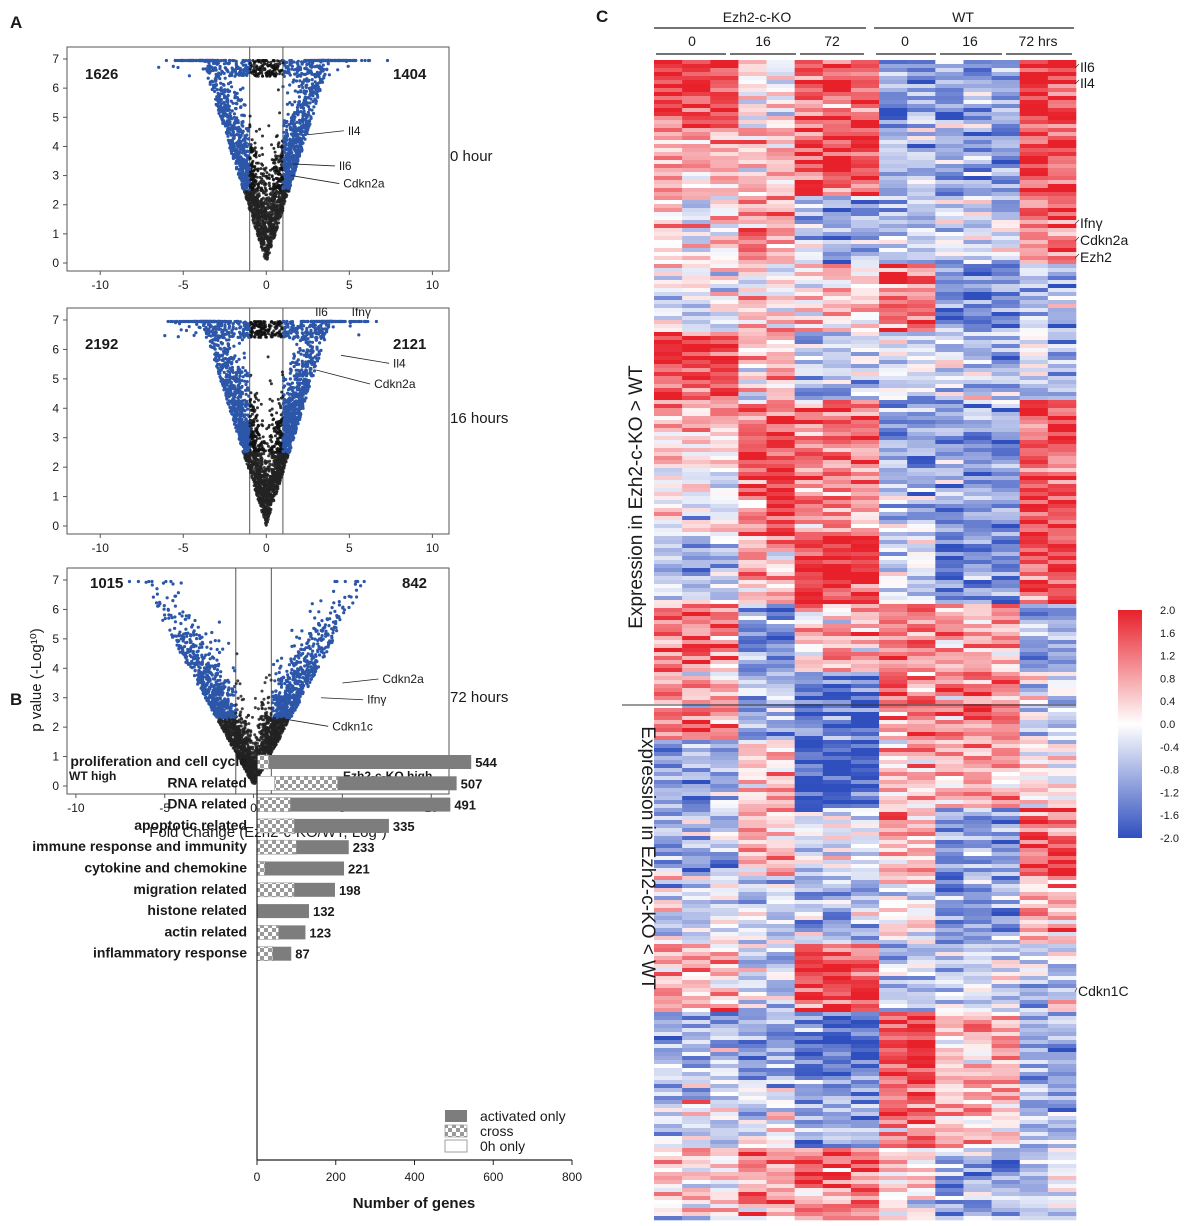 Image resolution: width=1192 pixels, height=1226 pixels. What do you see at coordinates (273, 159) in the screenshot?
I see `volcano-points` at bounding box center [273, 159].